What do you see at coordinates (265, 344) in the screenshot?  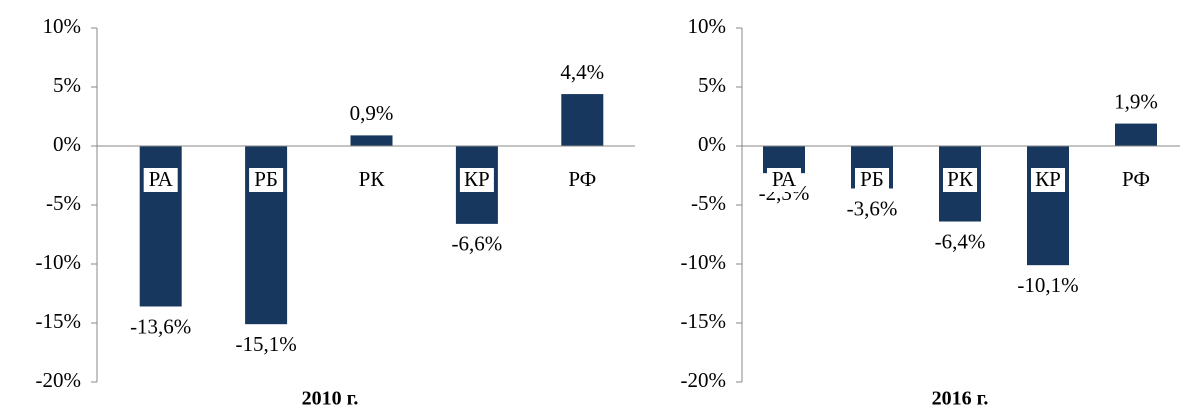 I see `value-label: -15,1%` at bounding box center [265, 344].